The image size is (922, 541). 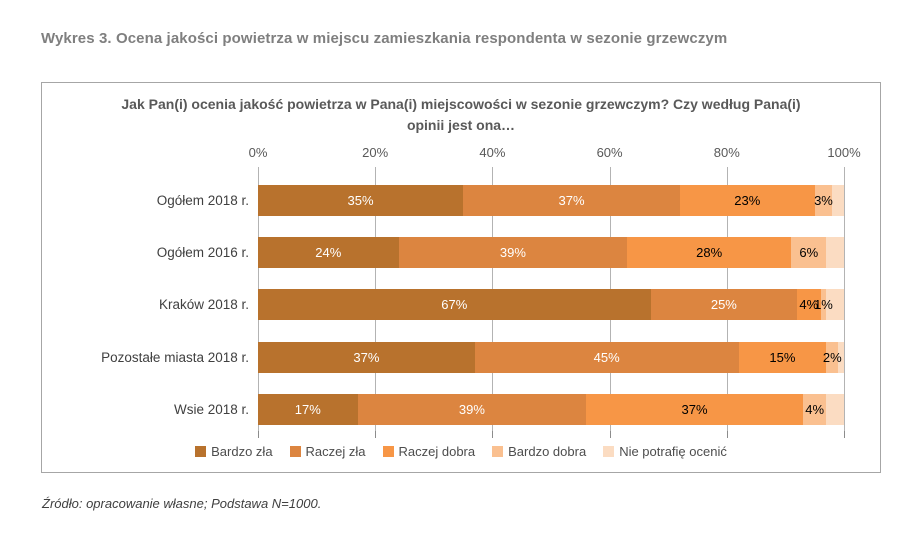 I want to click on bar-stack: 17% 39% 37% 4%, so click(x=551, y=409).